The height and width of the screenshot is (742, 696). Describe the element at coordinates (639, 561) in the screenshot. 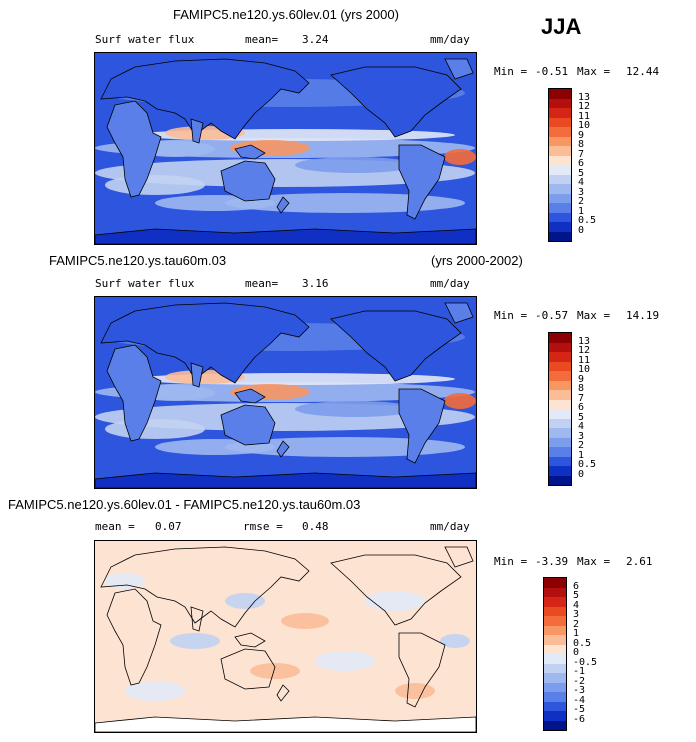

I see `panel-3-max-value: 2.61` at that location.